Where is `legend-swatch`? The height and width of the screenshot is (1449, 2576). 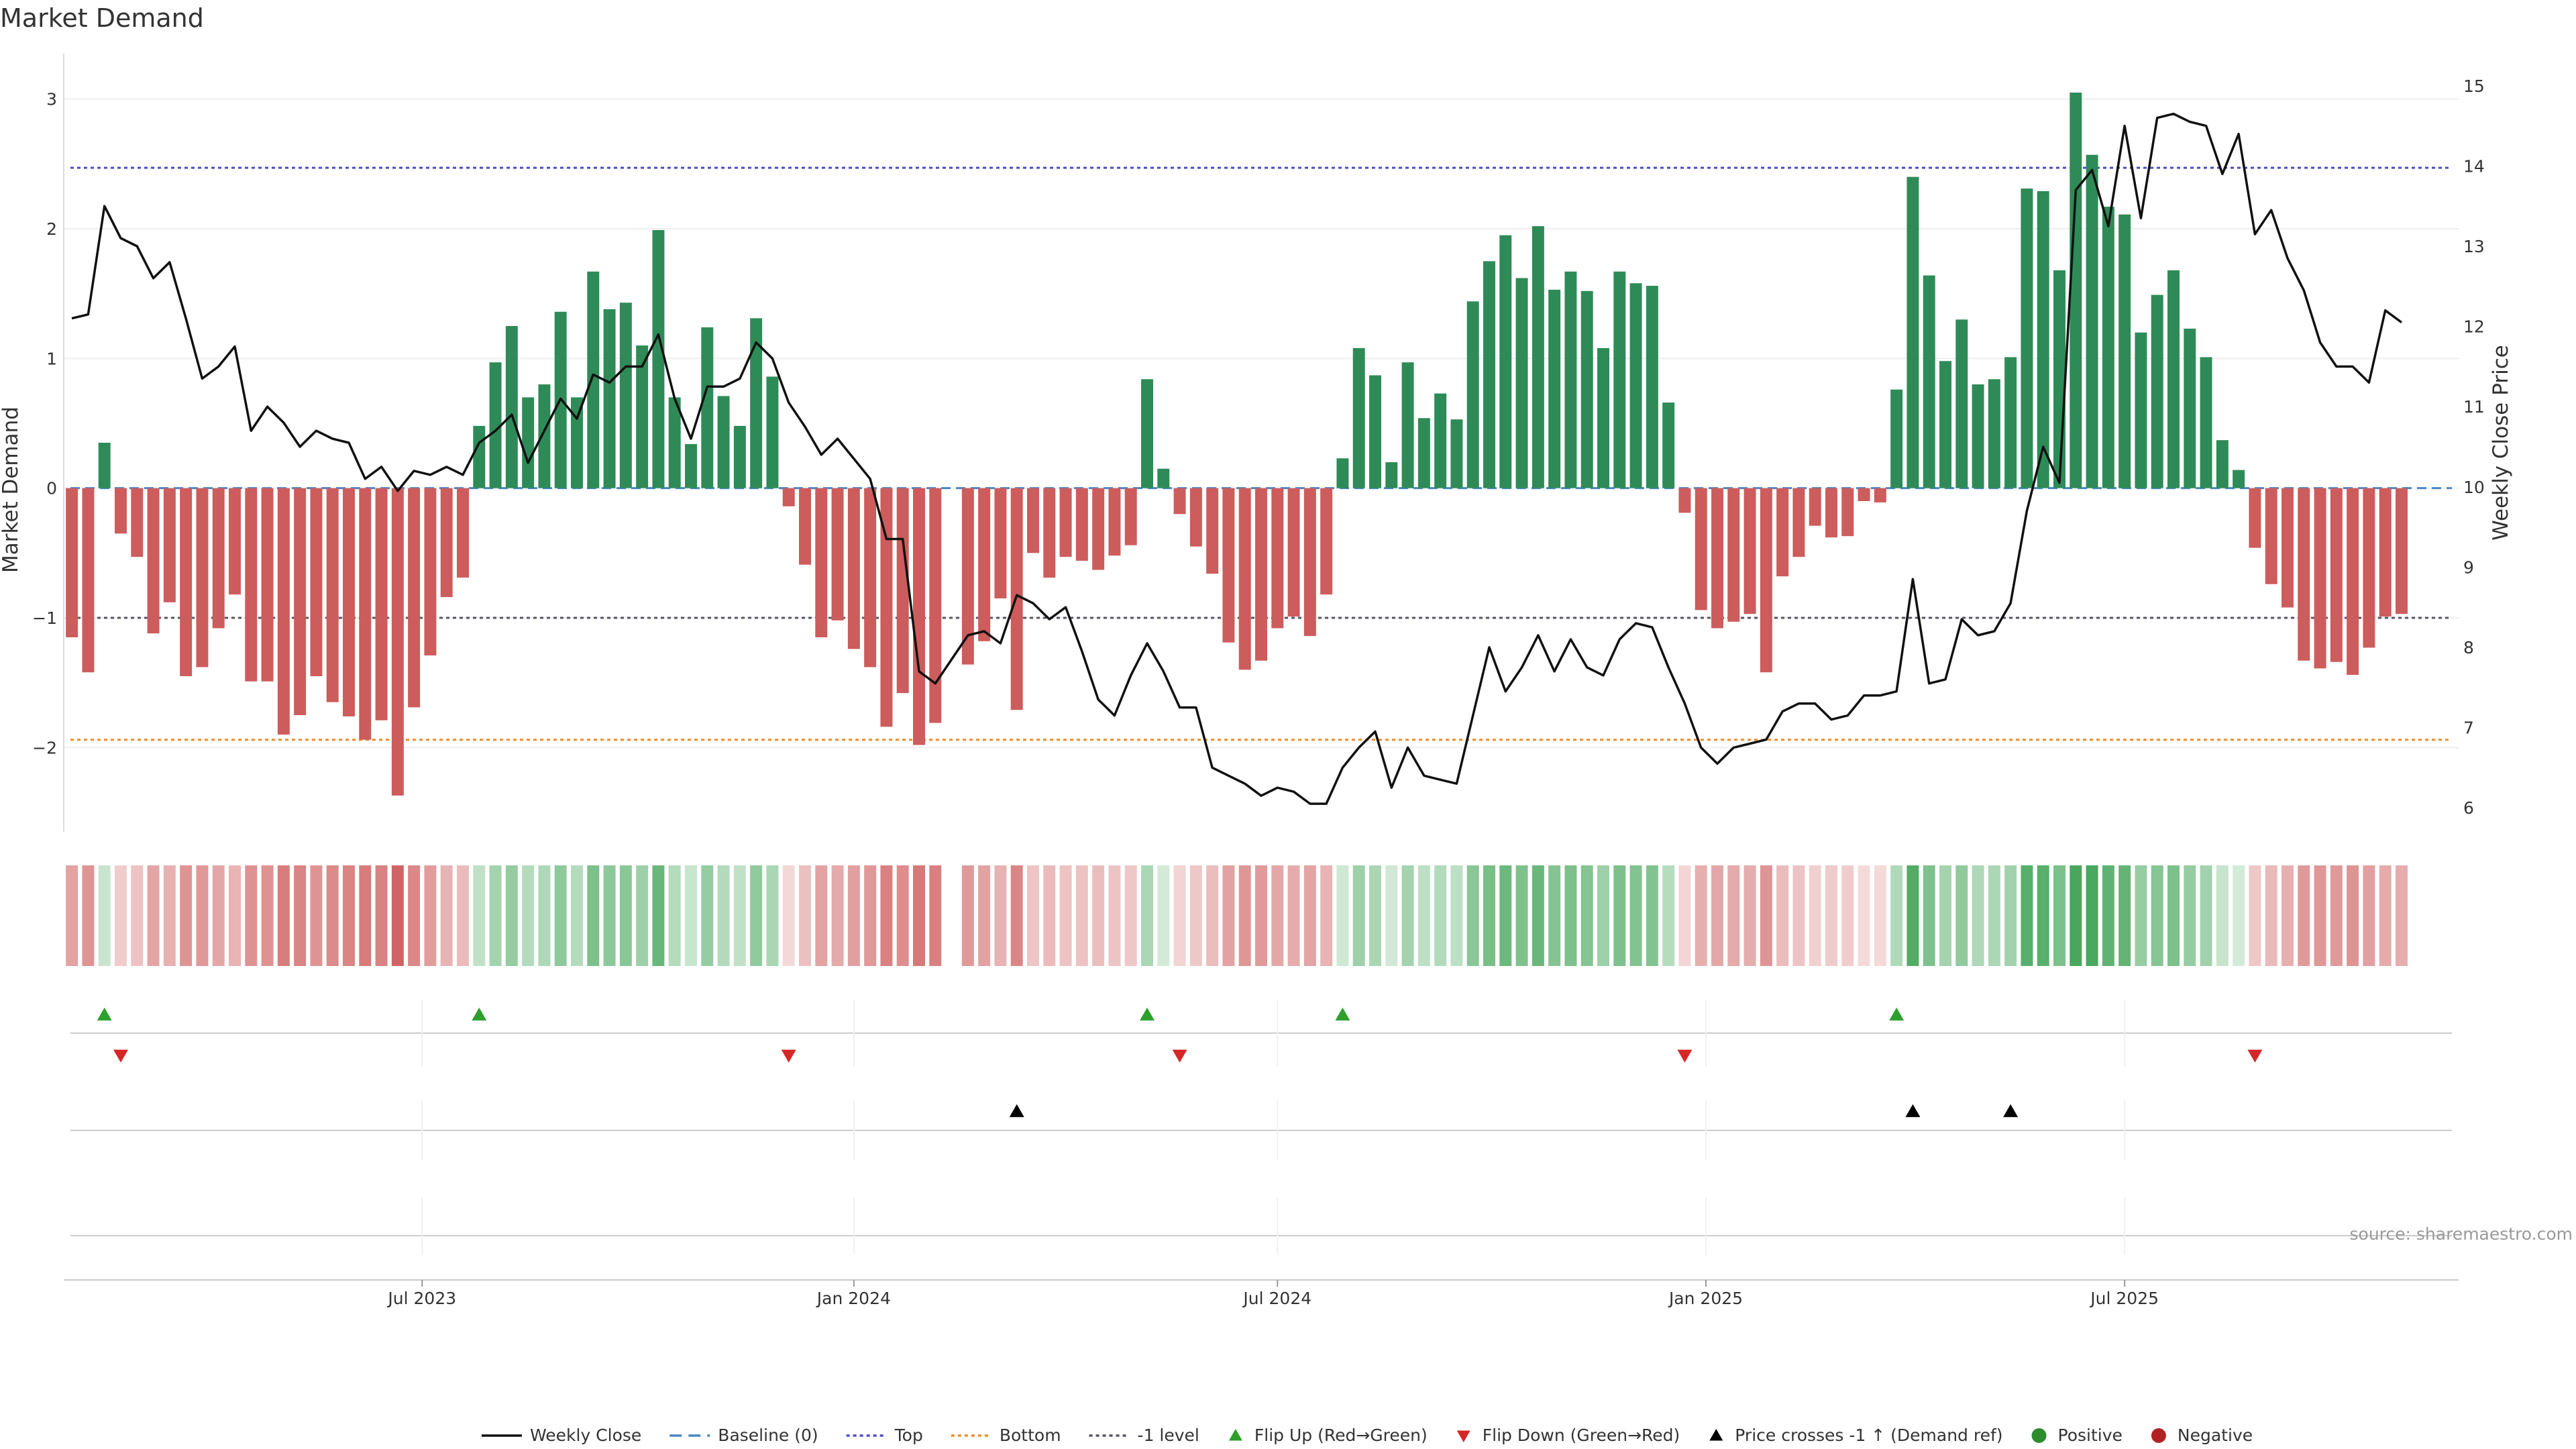 legend-swatch is located at coordinates (1235, 1435).